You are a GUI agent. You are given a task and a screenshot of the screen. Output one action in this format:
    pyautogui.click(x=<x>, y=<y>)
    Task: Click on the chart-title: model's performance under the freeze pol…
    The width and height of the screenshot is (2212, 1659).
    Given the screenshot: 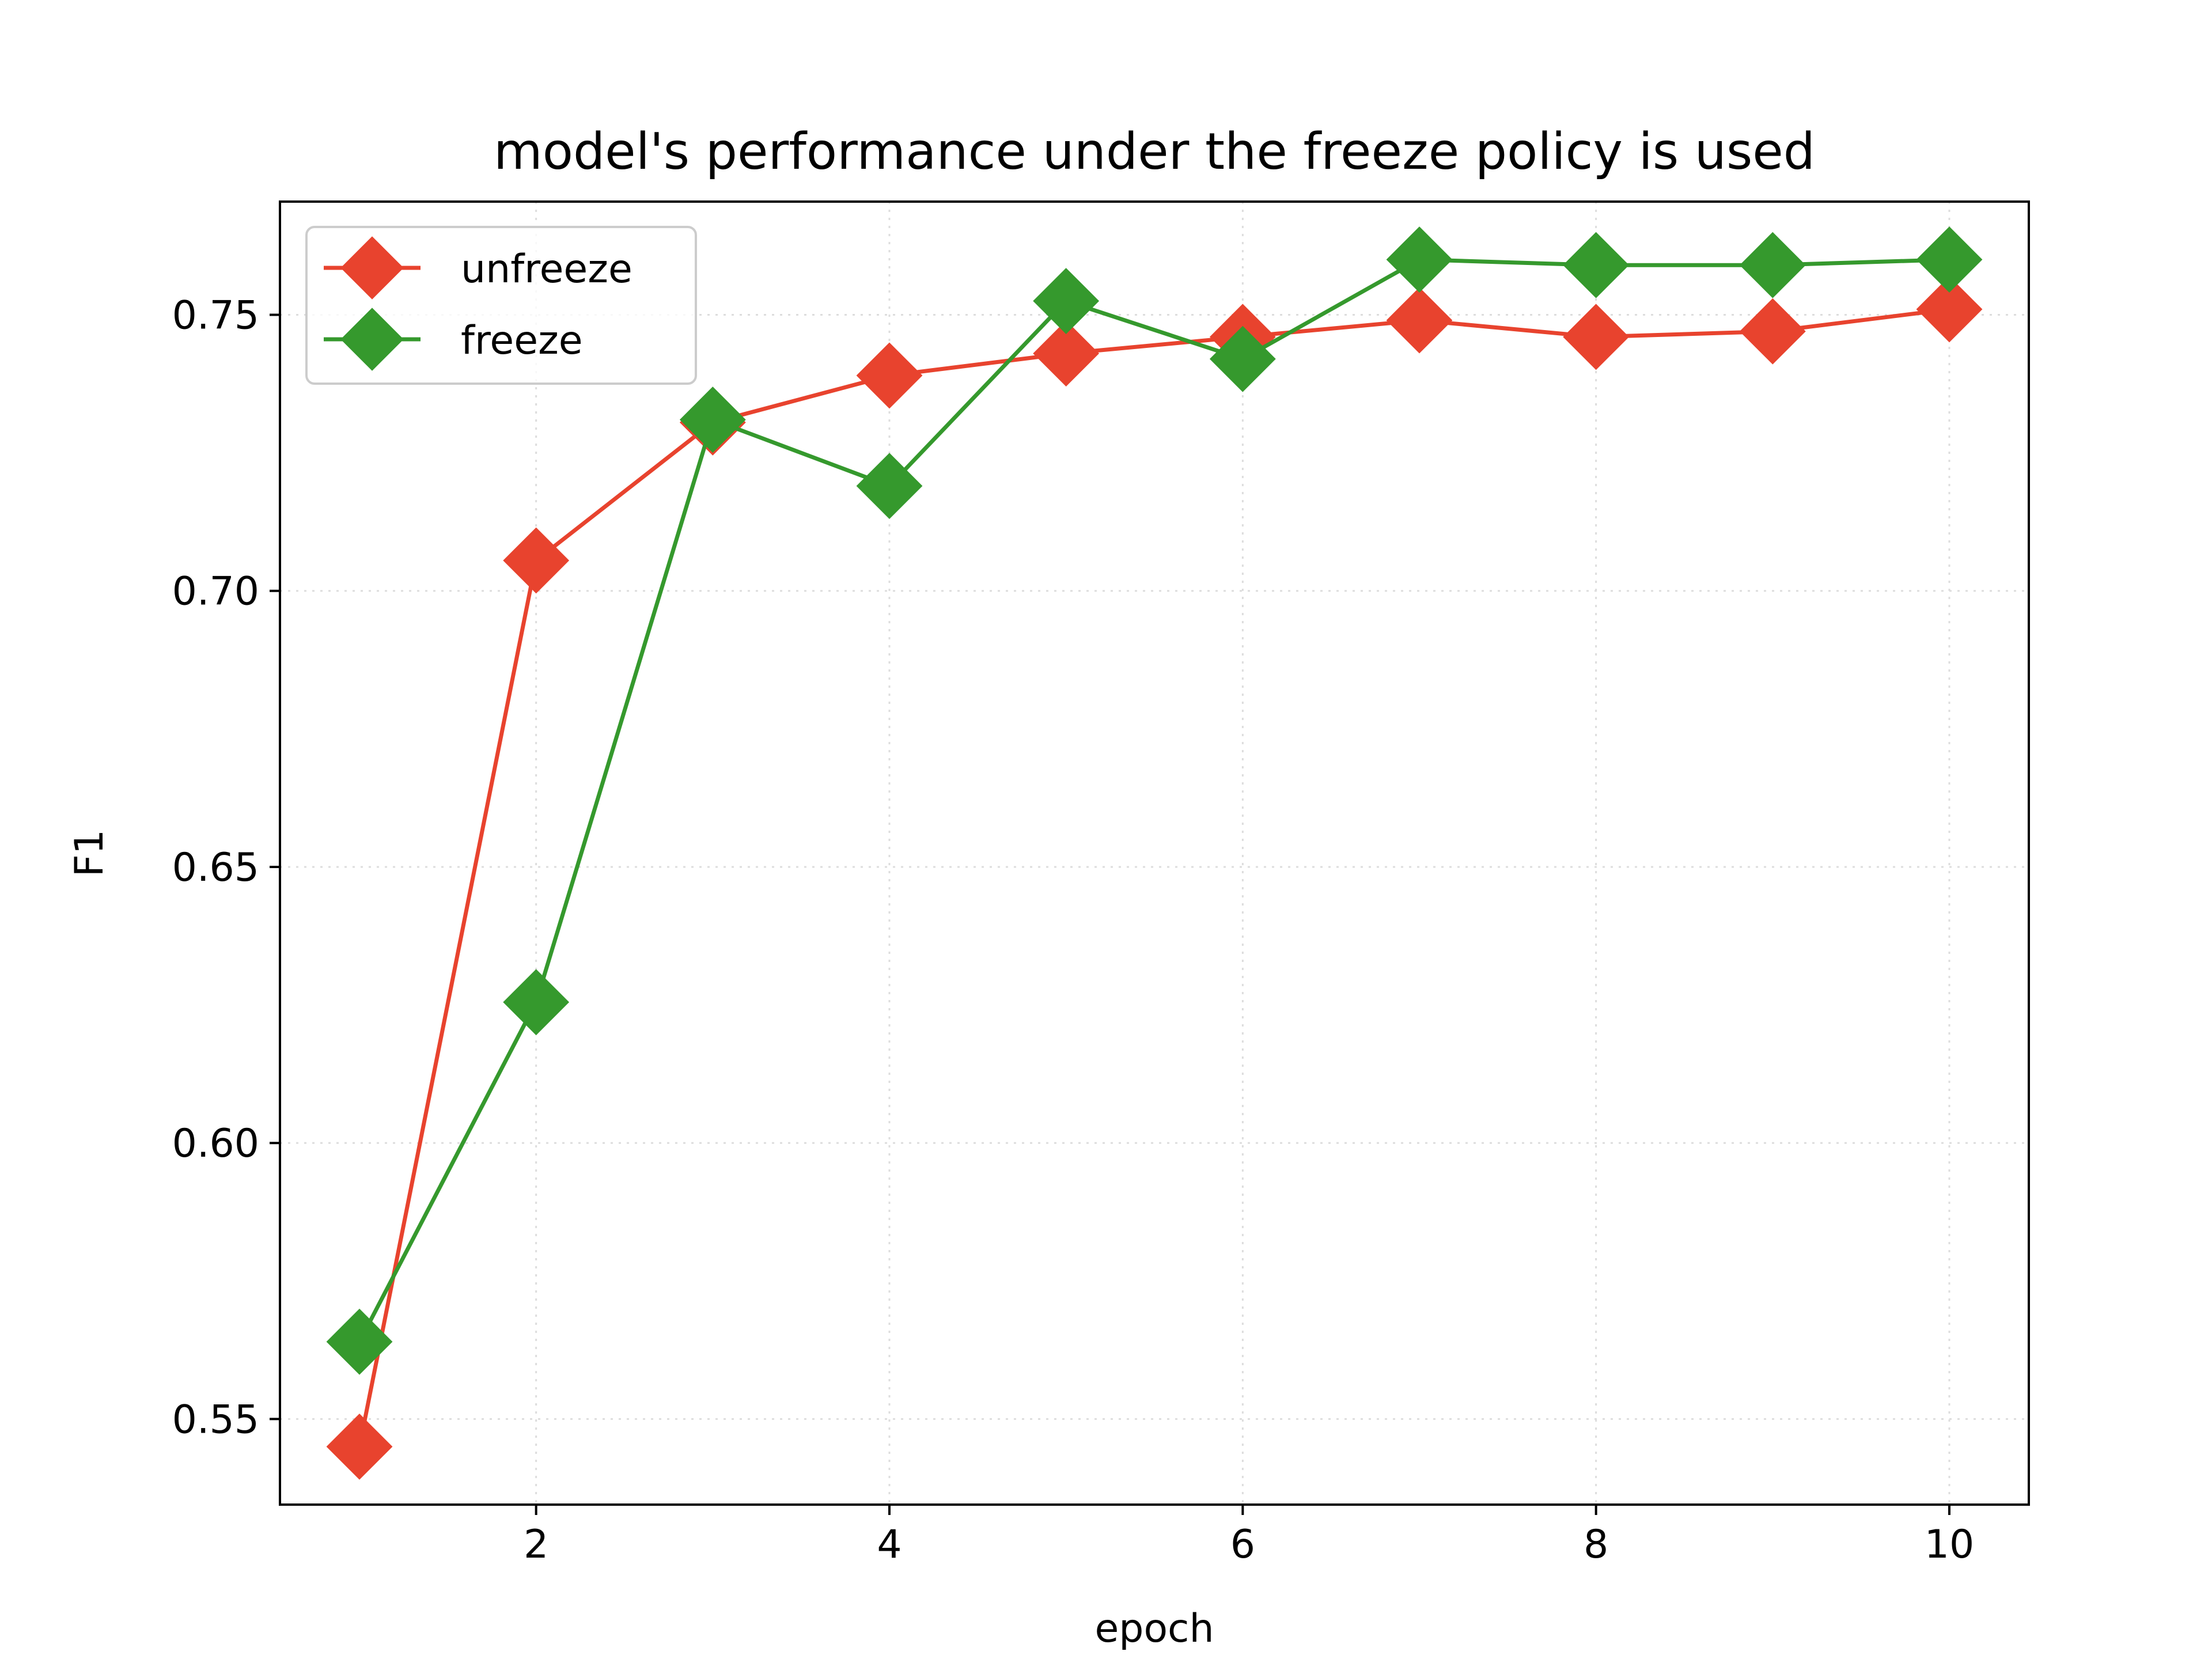 What is the action you would take?
    pyautogui.click(x=1154, y=151)
    